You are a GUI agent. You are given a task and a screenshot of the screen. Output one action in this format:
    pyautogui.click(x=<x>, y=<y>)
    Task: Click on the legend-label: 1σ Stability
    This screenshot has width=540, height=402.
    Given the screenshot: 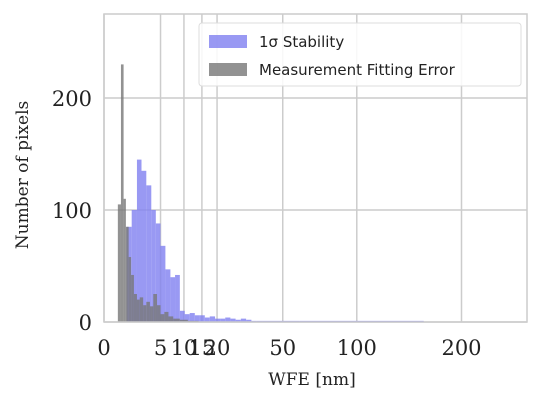 What is the action you would take?
    pyautogui.click(x=301, y=42)
    